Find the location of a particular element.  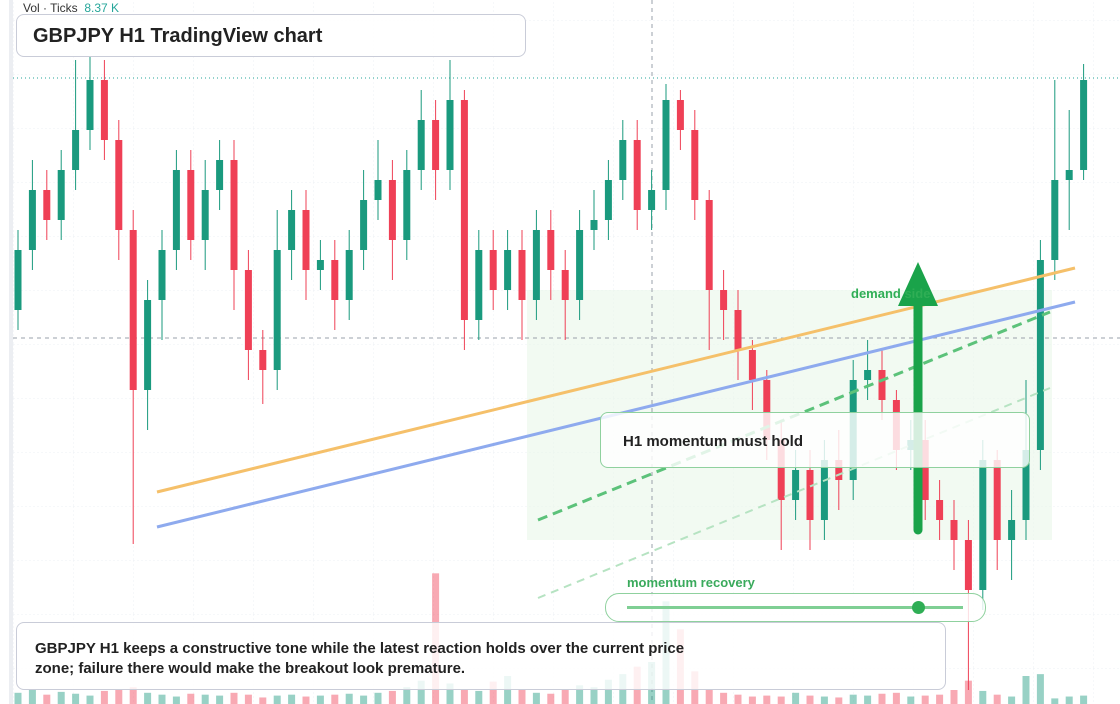

legend: Vol · Ticks 8.37 K is located at coordinates (71, 8).